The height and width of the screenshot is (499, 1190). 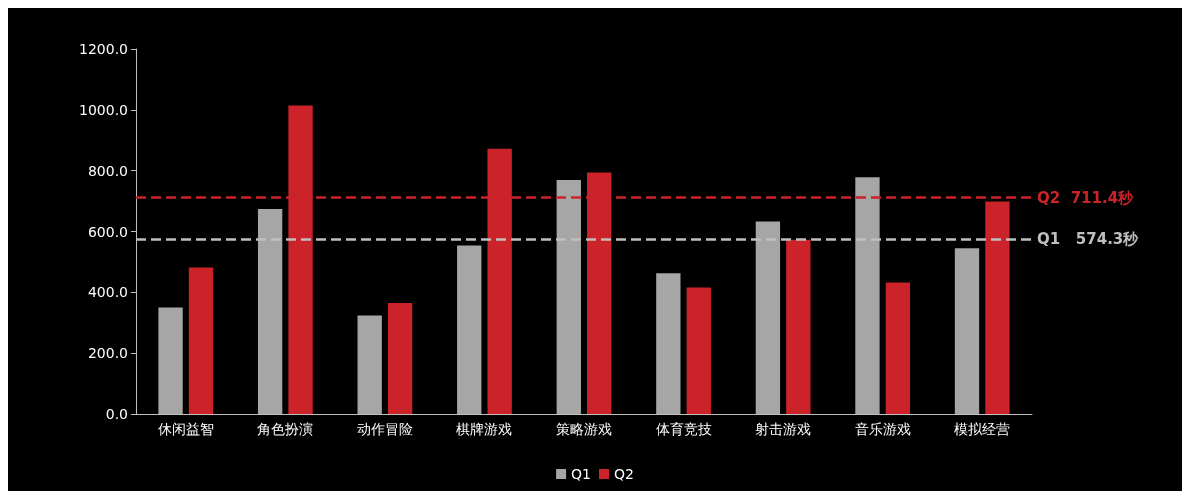 What do you see at coordinates (116, 414) in the screenshot?
I see `y-tick-label: 0.0` at bounding box center [116, 414].